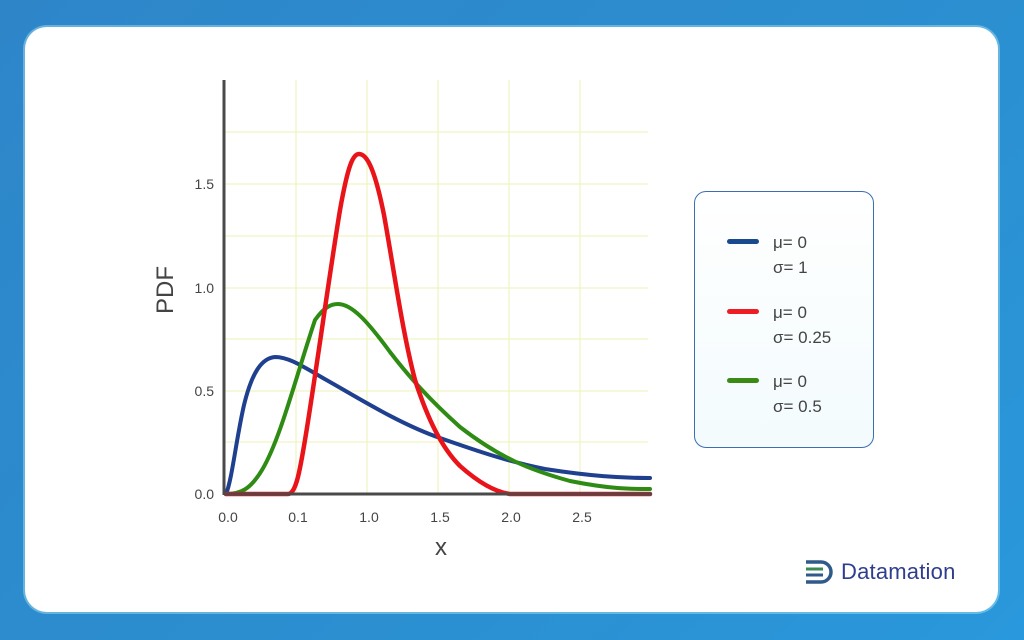  I want to click on series-sigma-0.5, so click(438, 398).